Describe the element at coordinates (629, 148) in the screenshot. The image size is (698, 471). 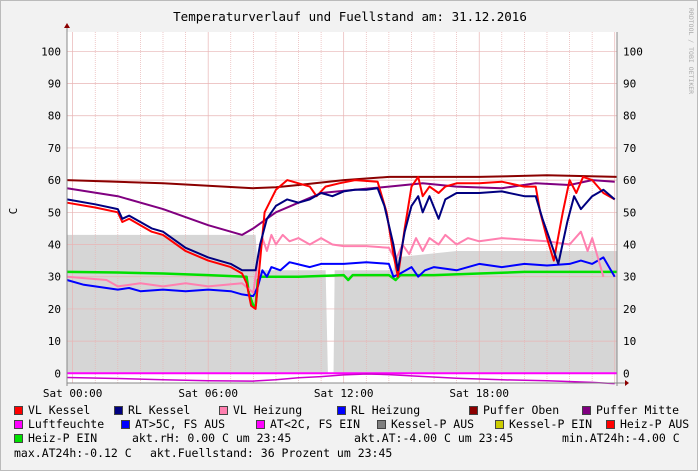
I see `y-tick-label-right: 70` at that location.